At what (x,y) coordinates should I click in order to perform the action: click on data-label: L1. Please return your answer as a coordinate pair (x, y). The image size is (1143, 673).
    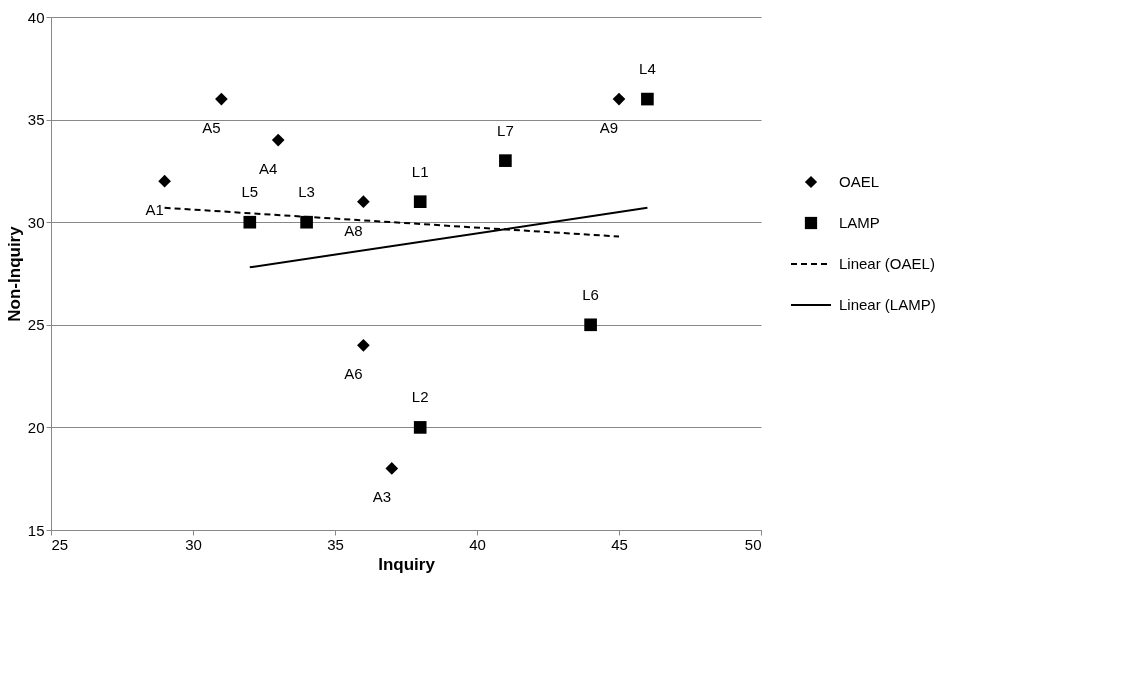
    Looking at the image, I should click on (420, 171).